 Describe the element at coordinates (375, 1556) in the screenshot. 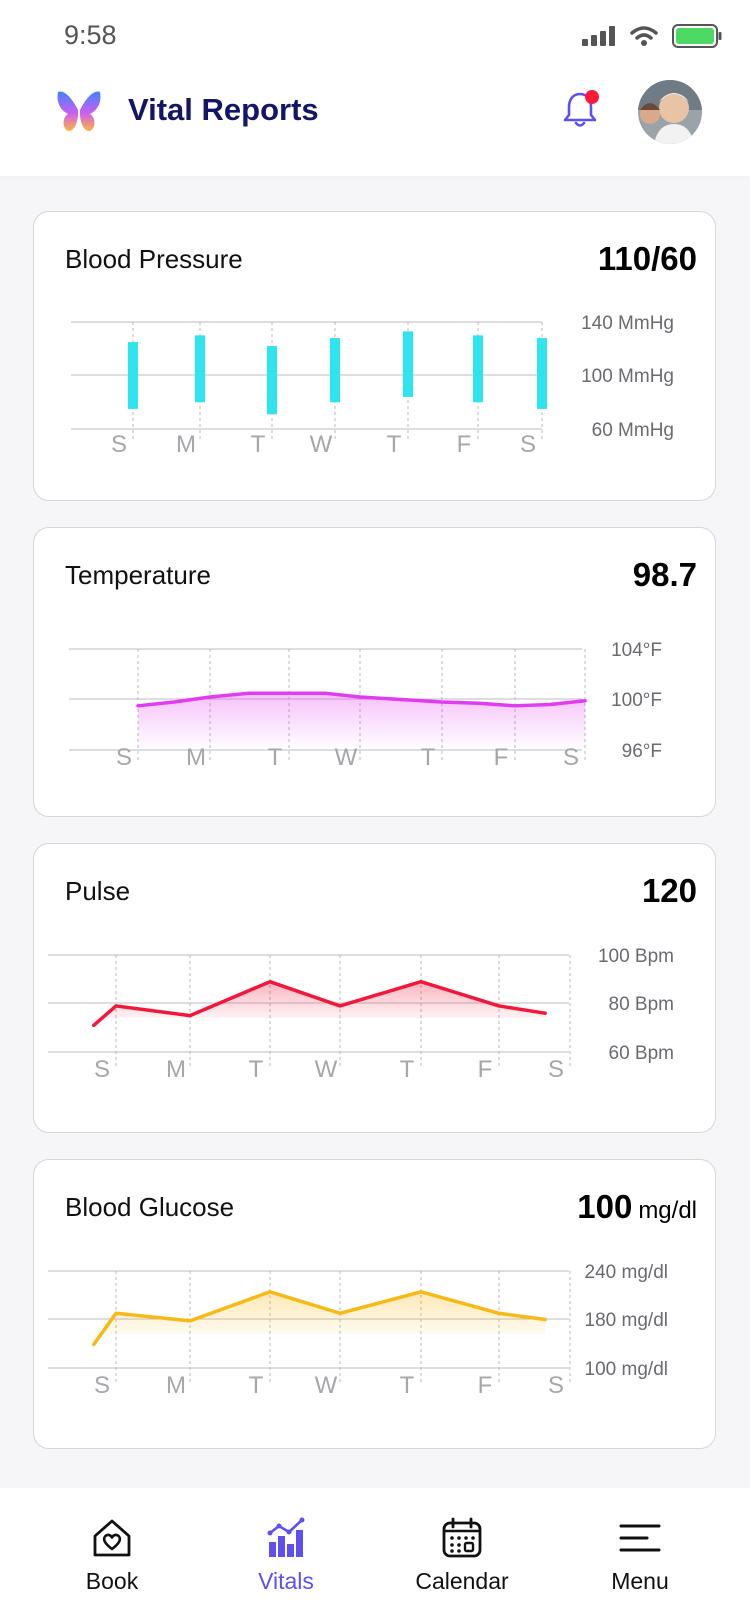

I see `bottom-nav: Book Vitals Calendar` at that location.